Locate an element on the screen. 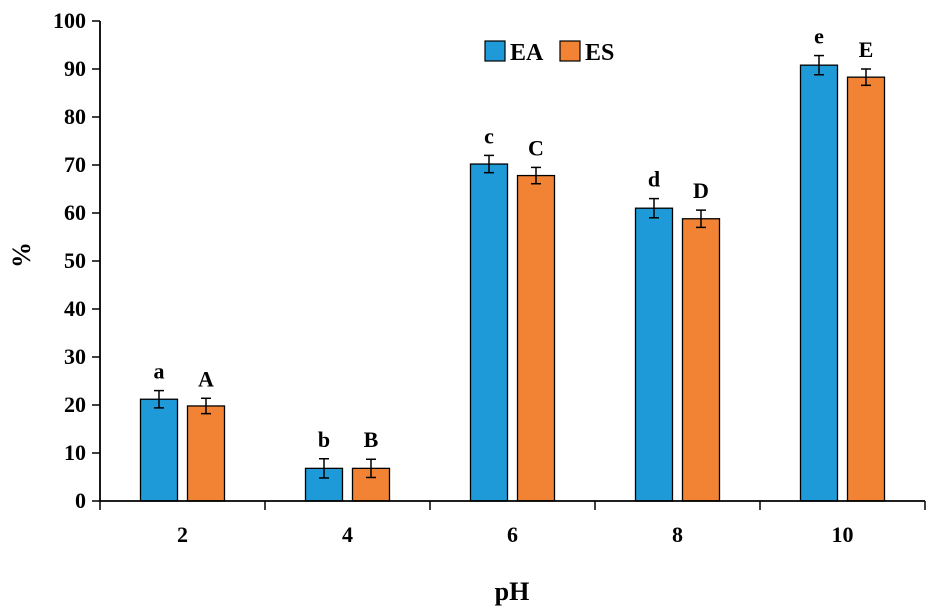 This screenshot has height=611, width=931. y-tick-label: 90 is located at coordinates (75, 68).